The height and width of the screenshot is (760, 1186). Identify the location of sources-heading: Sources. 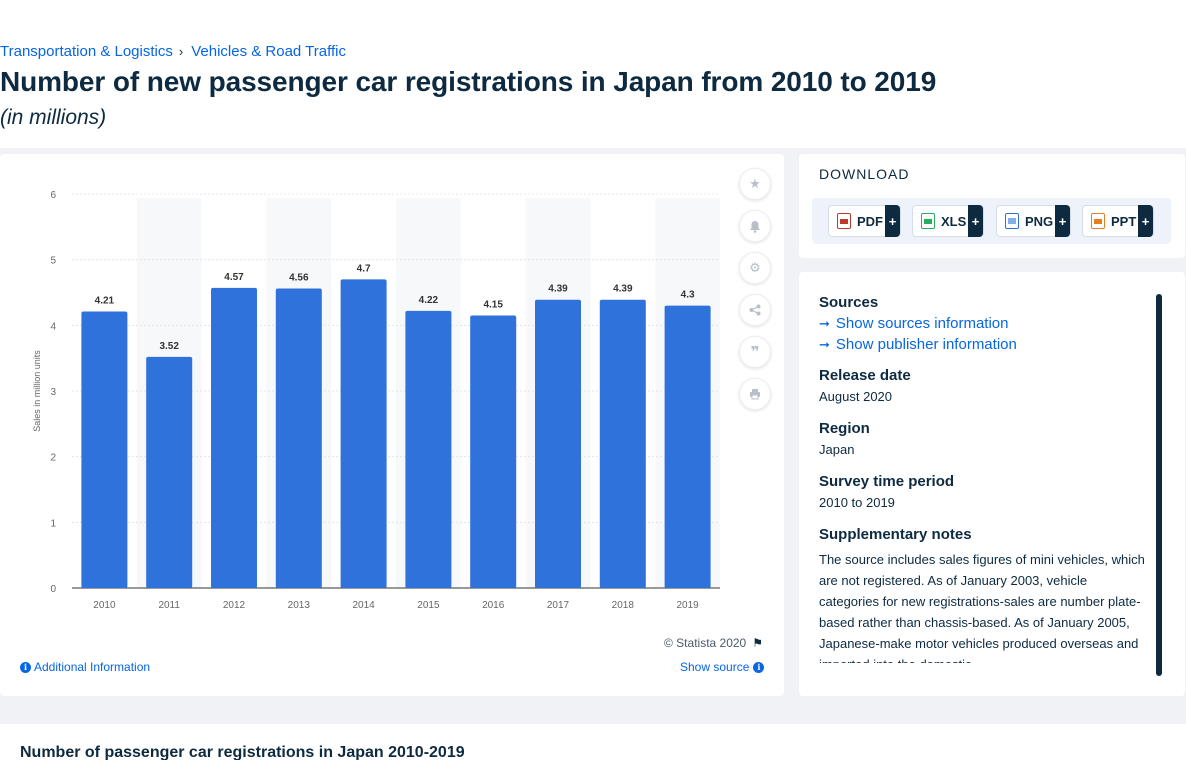
(849, 302).